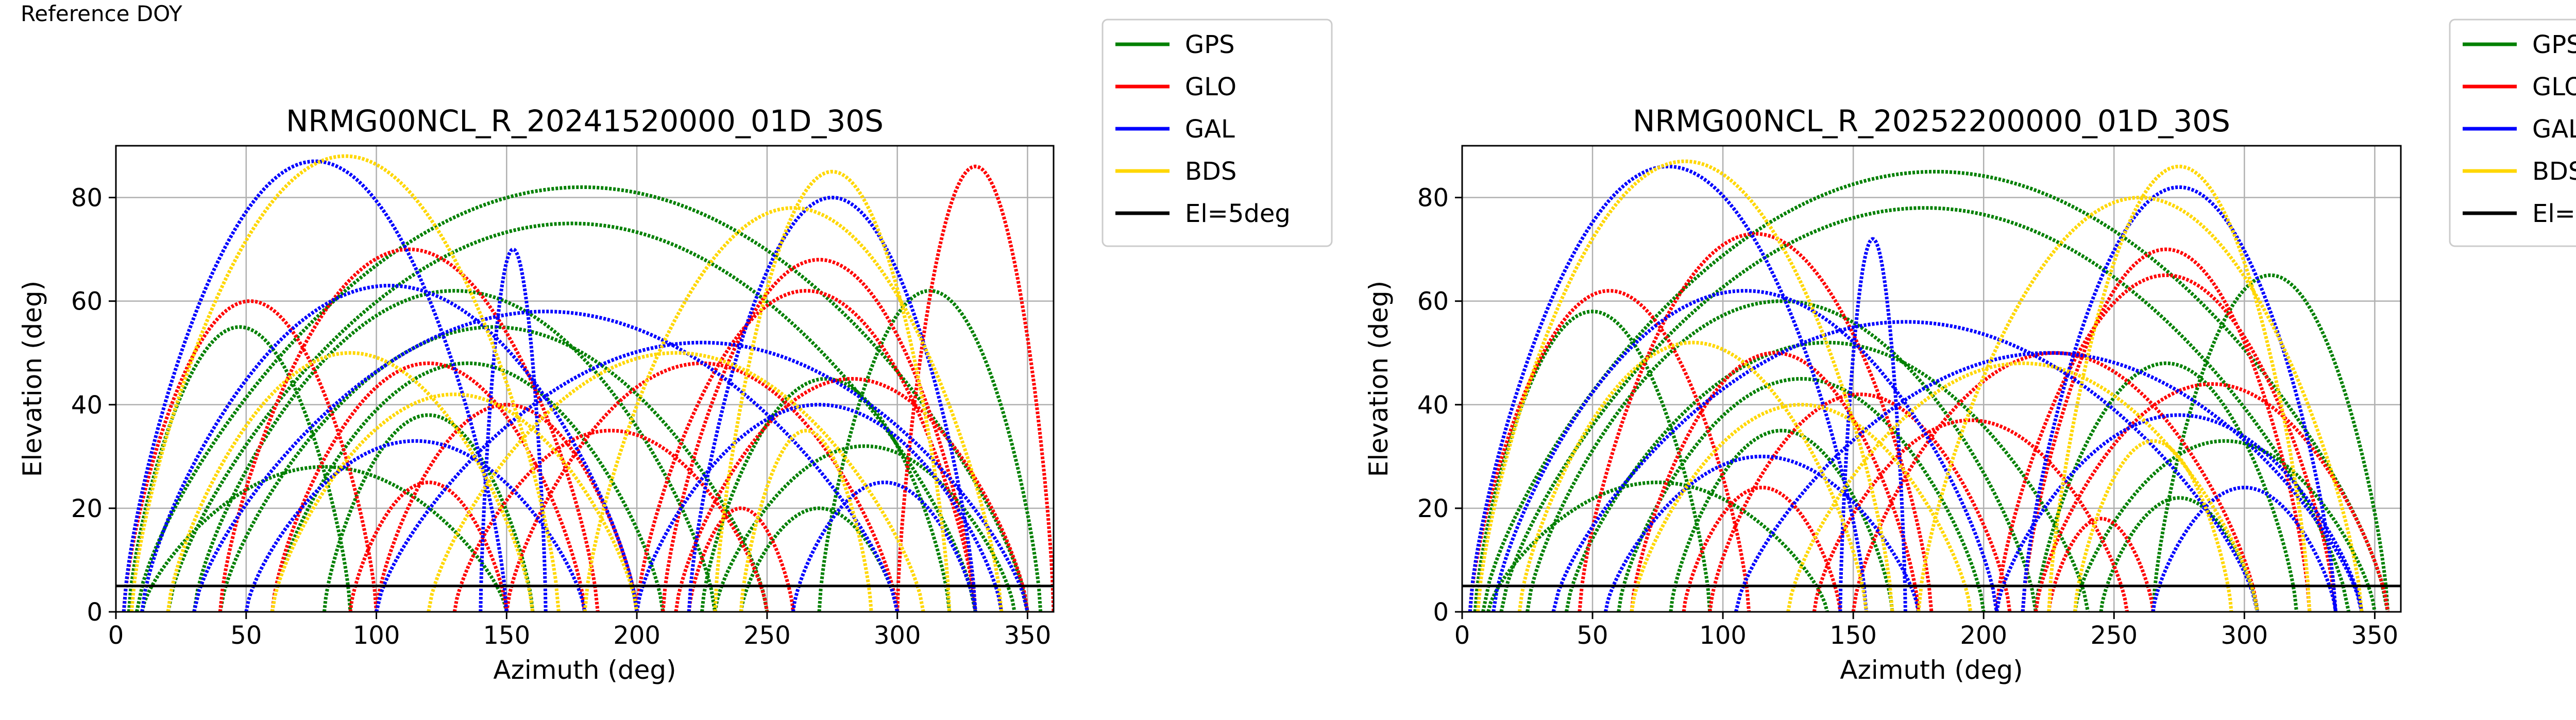  Describe the element at coordinates (1931, 121) in the screenshot. I see `chart-title: NRMG00NCL_R_20252200000_01D_30S` at that location.